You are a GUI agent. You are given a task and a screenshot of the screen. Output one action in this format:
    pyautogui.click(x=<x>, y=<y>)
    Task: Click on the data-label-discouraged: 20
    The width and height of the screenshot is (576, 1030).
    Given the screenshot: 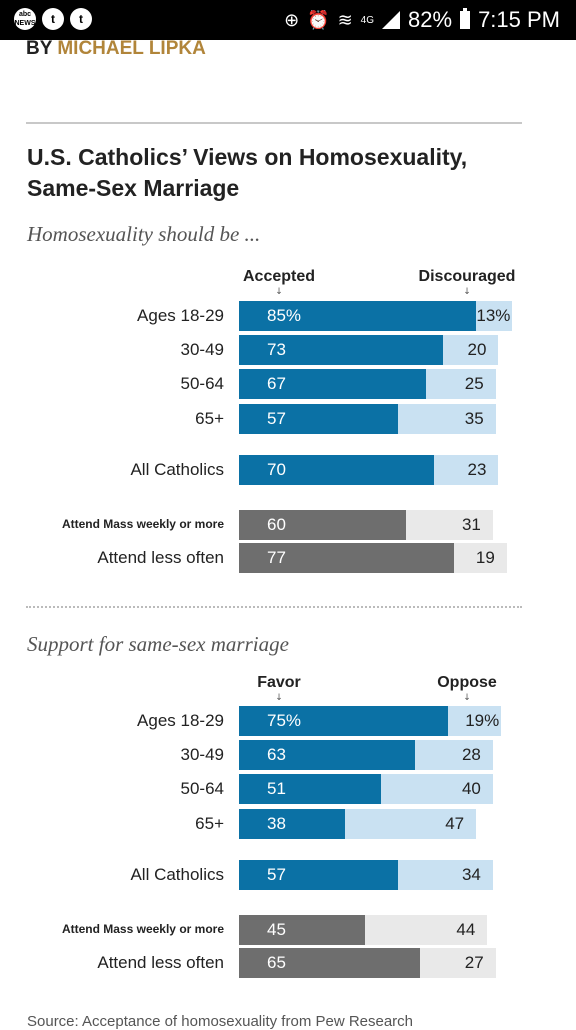 What is the action you would take?
    pyautogui.click(x=477, y=349)
    